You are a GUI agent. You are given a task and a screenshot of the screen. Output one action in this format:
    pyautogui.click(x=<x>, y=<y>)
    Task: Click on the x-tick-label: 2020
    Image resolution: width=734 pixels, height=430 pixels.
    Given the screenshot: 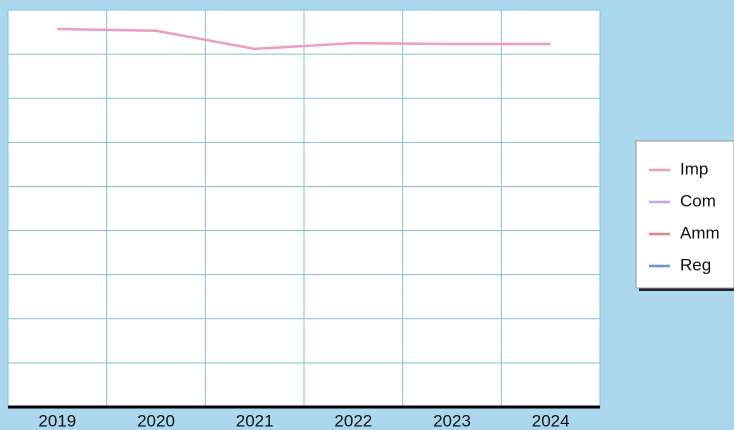 What is the action you would take?
    pyautogui.click(x=156, y=420)
    